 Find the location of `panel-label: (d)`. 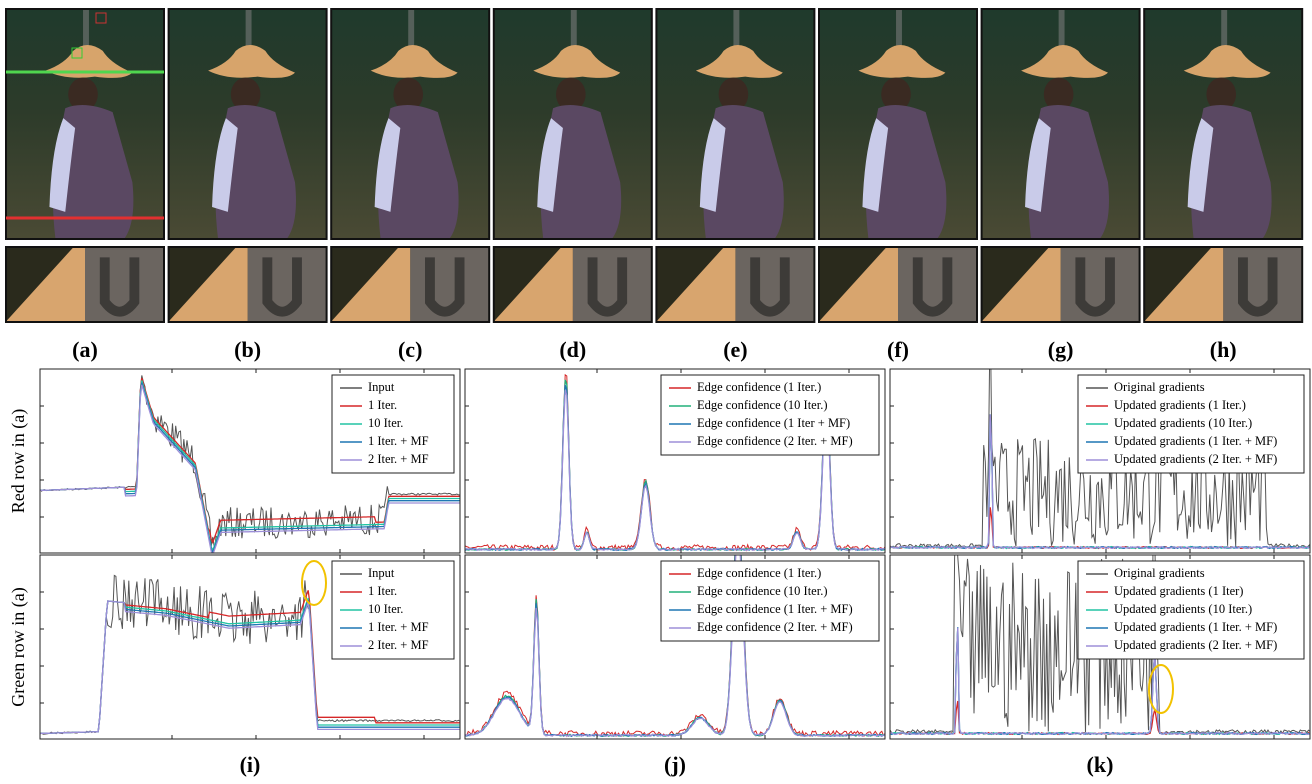

panel-label: (d) is located at coordinates (572, 349).